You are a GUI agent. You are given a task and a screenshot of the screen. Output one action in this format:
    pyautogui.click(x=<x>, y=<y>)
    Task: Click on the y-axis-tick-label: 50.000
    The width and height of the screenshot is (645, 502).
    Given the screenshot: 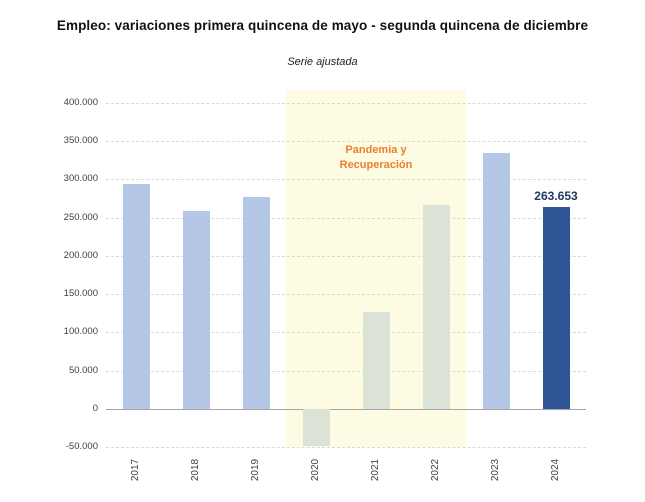 What is the action you would take?
    pyautogui.click(x=83, y=370)
    